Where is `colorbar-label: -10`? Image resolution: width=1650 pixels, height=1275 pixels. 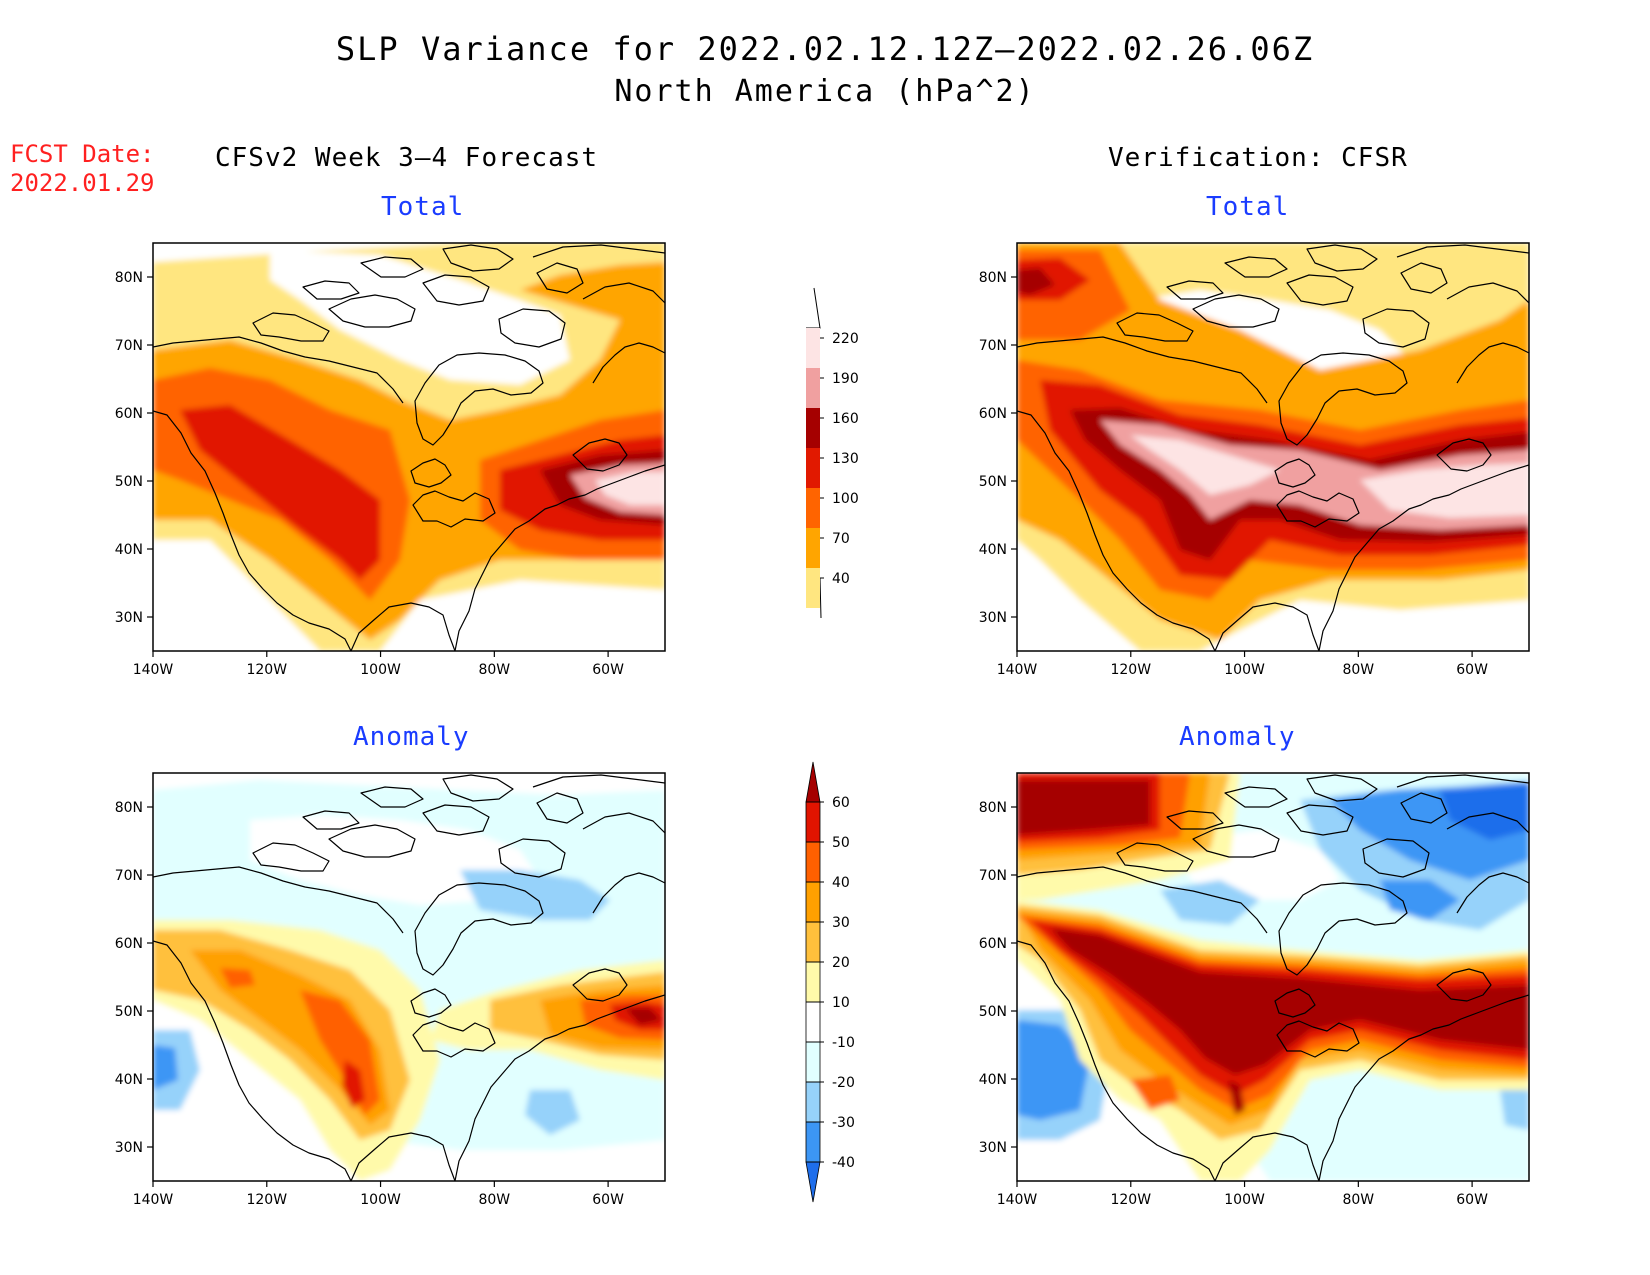 colorbar-label: -10 is located at coordinates (843, 1043).